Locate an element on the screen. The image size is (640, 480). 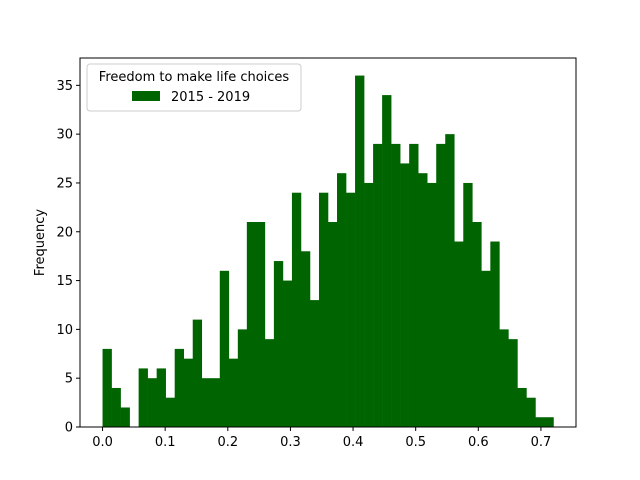
x-tick-label: 0.0 is located at coordinates (102, 442).